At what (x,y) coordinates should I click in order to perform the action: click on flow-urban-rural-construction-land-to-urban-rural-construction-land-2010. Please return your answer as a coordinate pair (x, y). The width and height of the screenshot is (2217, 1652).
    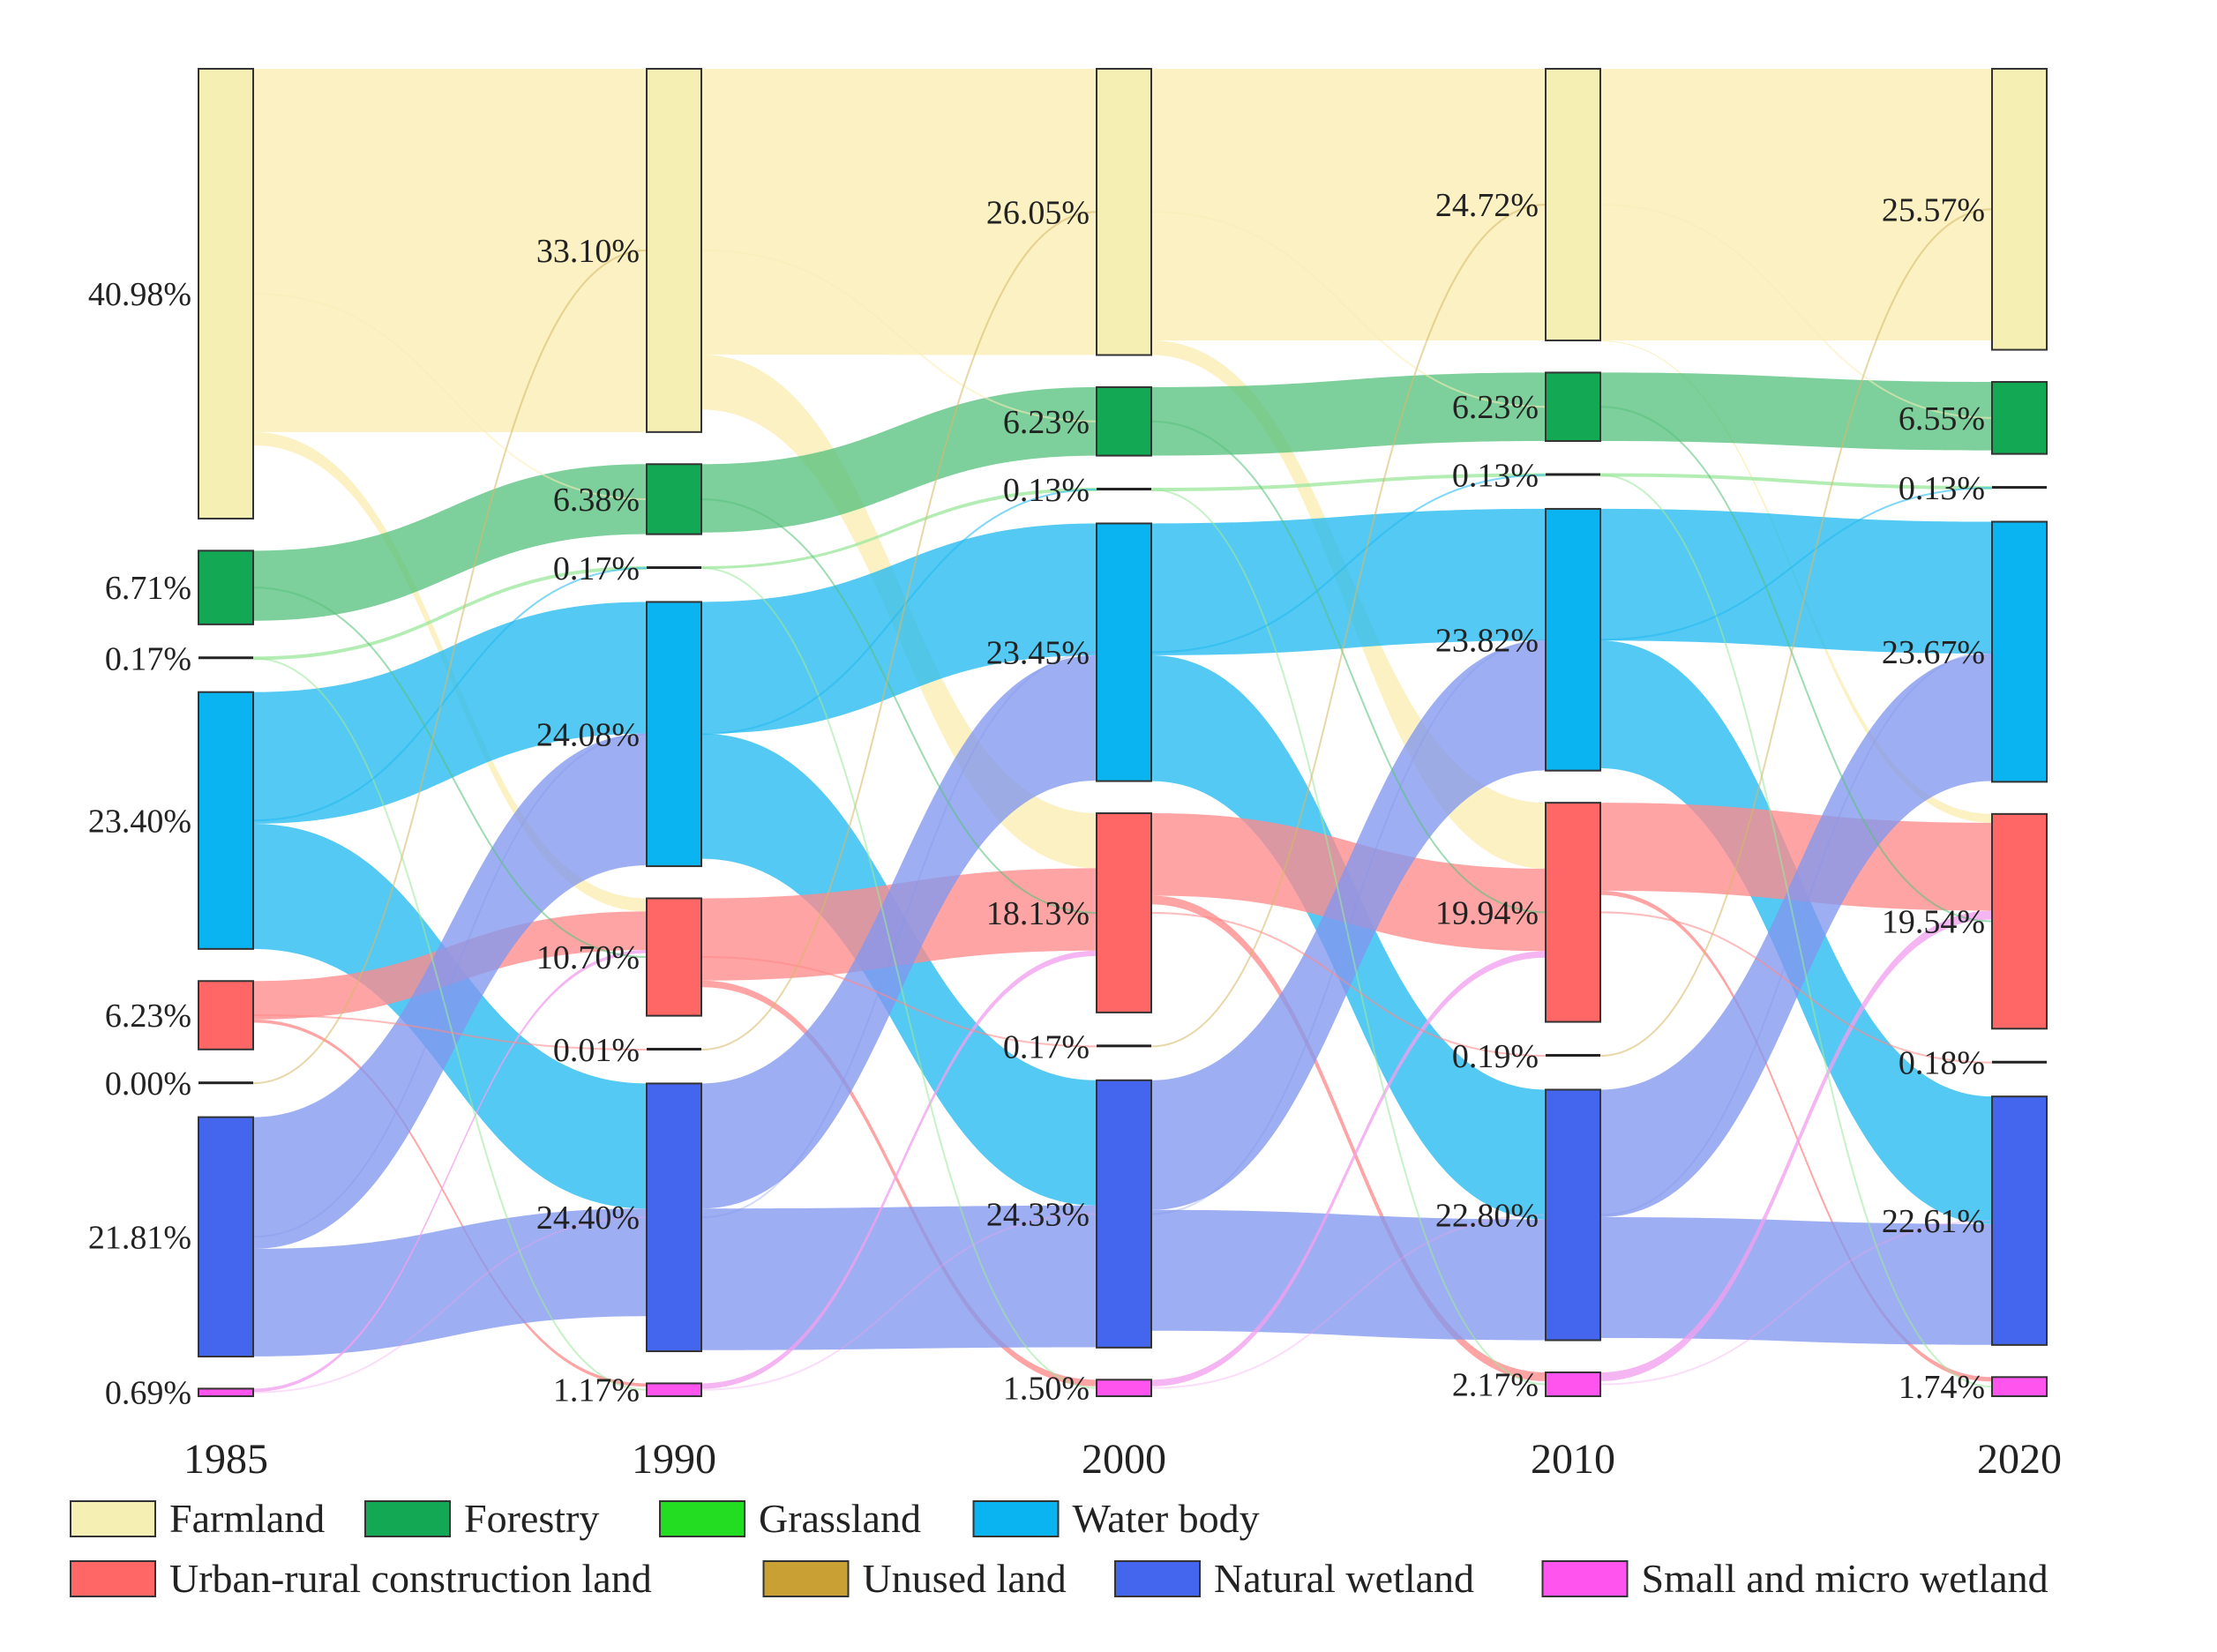
    Looking at the image, I should click on (1796, 857).